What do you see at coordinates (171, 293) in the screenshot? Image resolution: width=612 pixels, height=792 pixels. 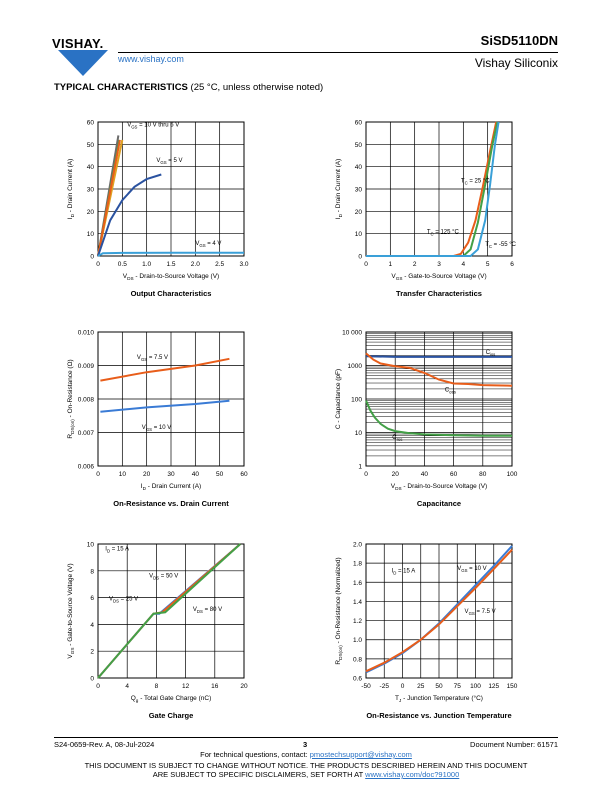 I see `chart-title: Output Characteristics` at bounding box center [171, 293].